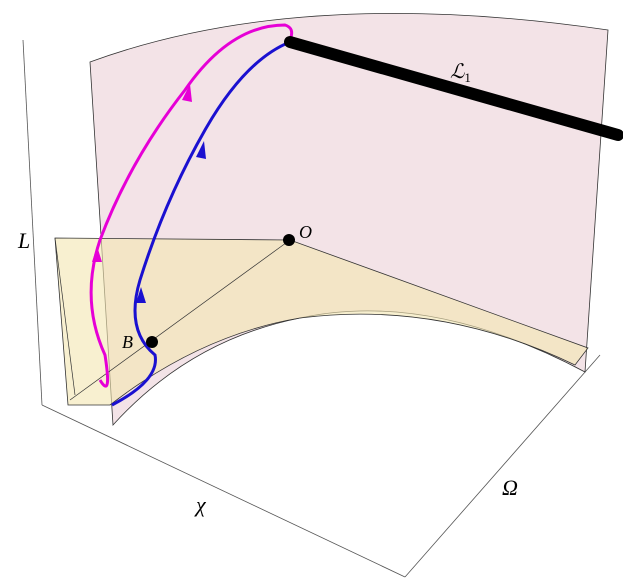  I want to click on line-label-subscript: 1, so click(467, 77).